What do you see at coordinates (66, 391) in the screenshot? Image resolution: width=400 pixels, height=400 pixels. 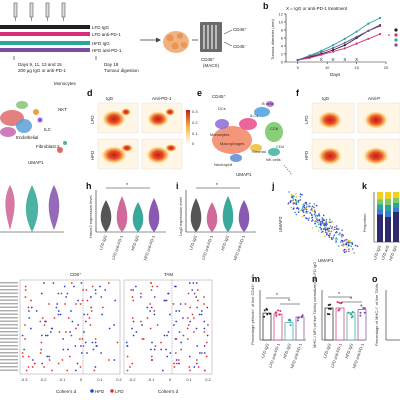 I see `axis-label: Cohen's d` at bounding box center [66, 391].